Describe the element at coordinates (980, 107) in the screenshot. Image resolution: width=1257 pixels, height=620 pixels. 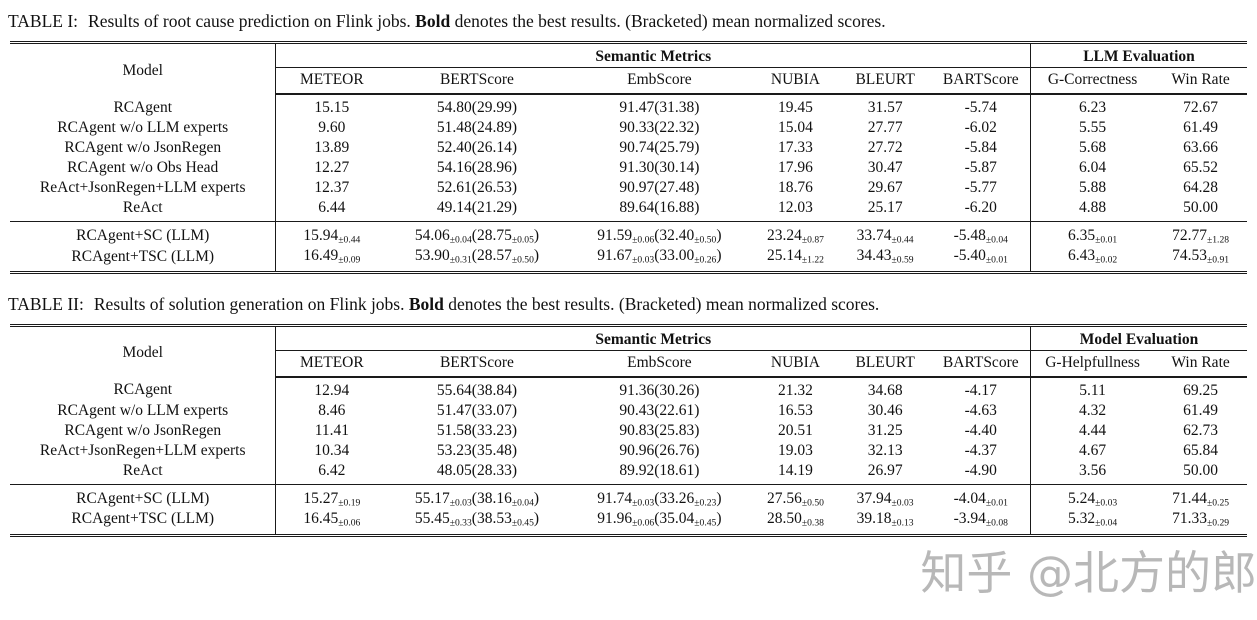
I see `value-cell: -5.74` at that location.